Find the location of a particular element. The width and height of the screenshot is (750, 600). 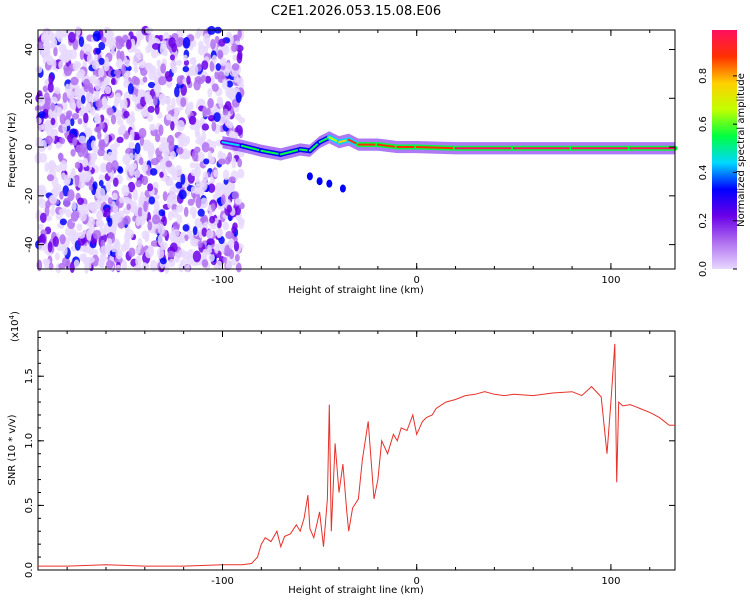

snr-x-tick-label: 100 is located at coordinates (610, 581).